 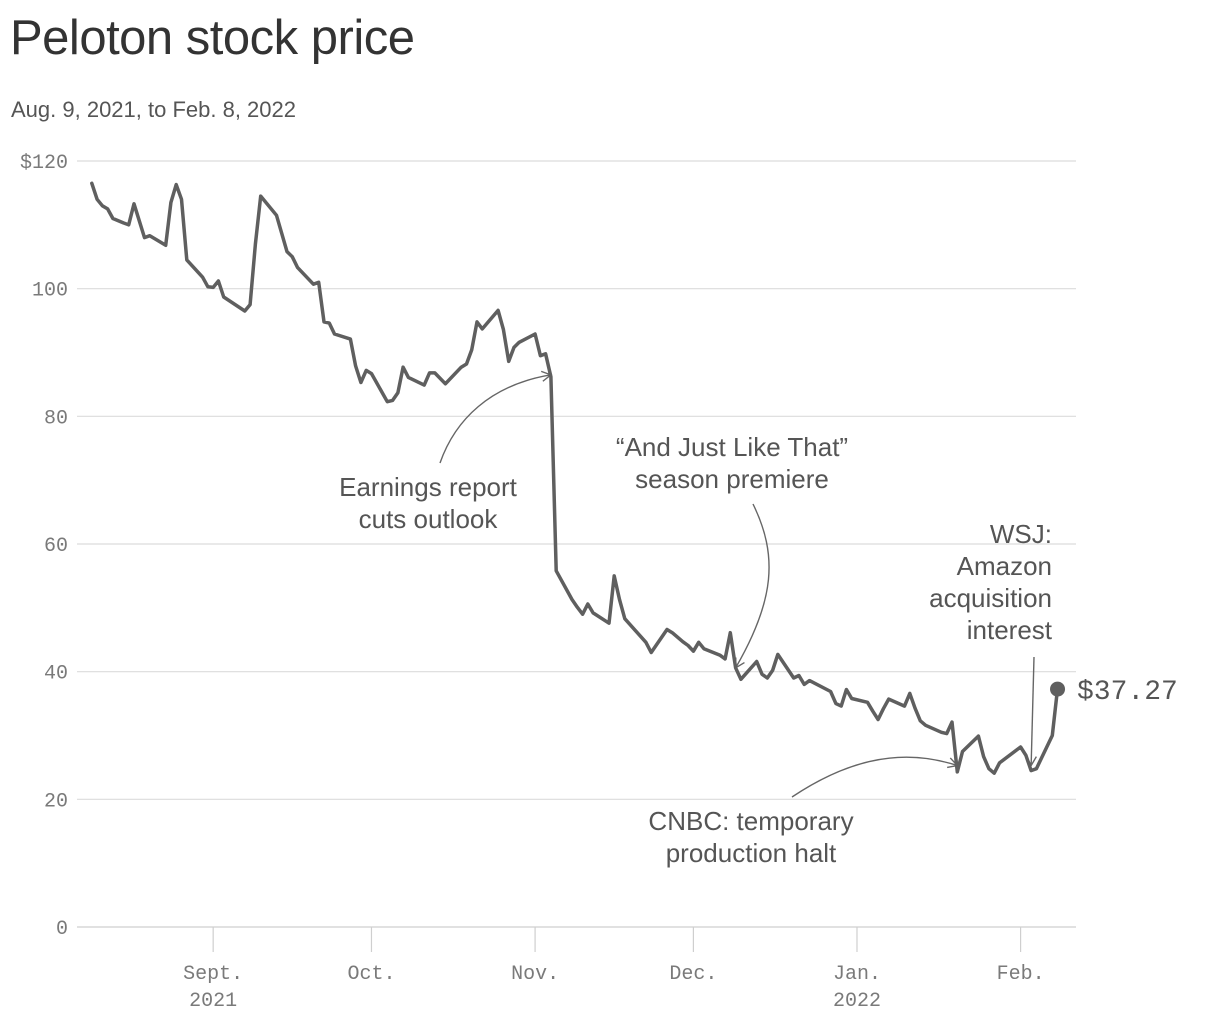 I want to click on end-value-label: $37.27, so click(x=1127, y=692).